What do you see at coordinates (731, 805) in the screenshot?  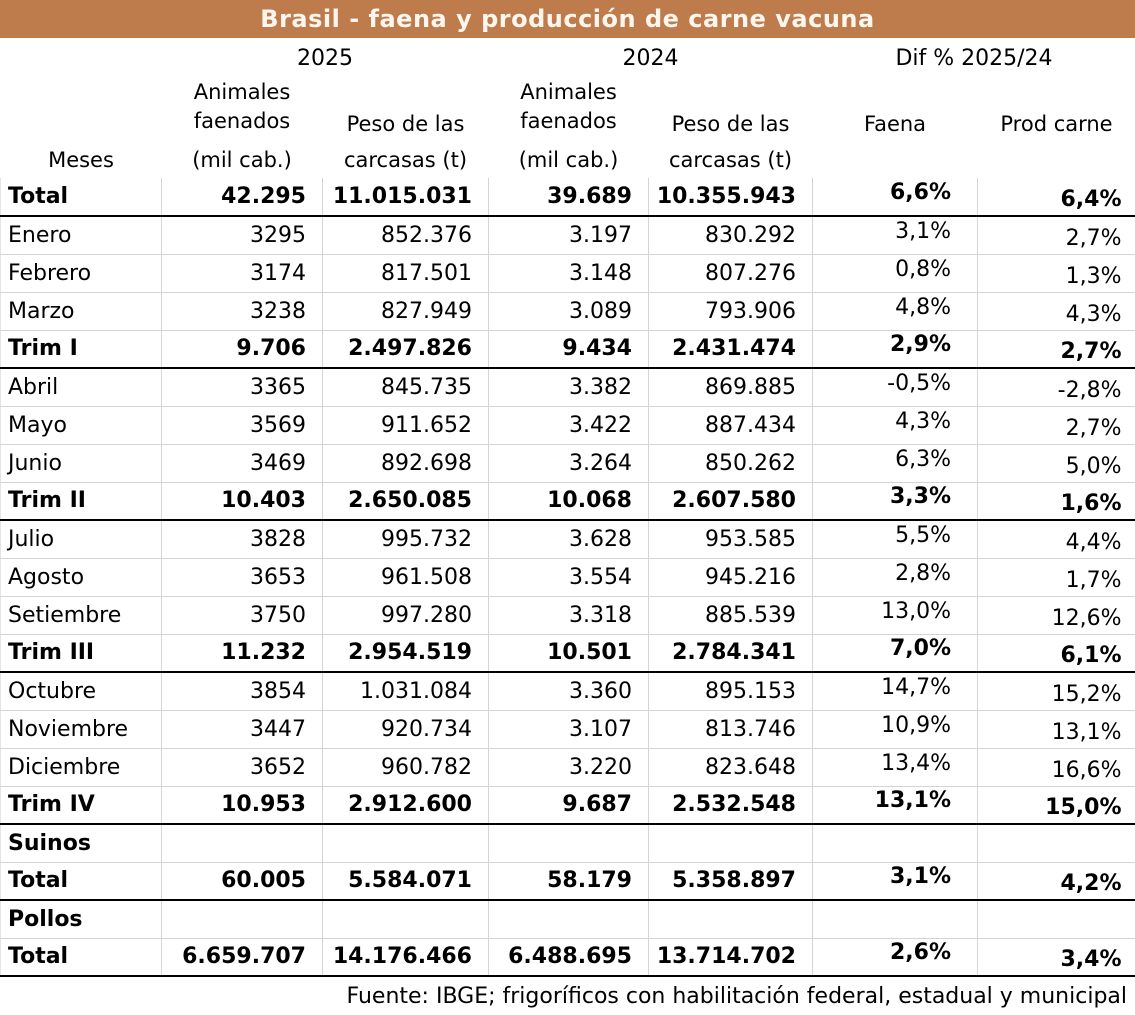 I see `cell-p24: 2.532.548` at bounding box center [731, 805].